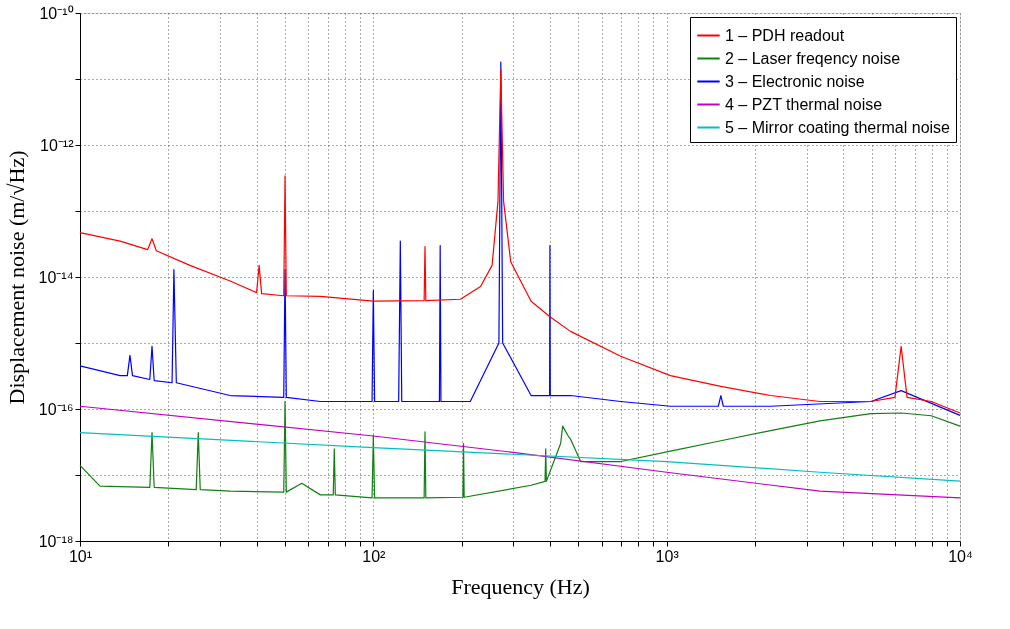  Describe the element at coordinates (785, 35) in the screenshot. I see `legend-label: 1 – PDH readout` at that location.